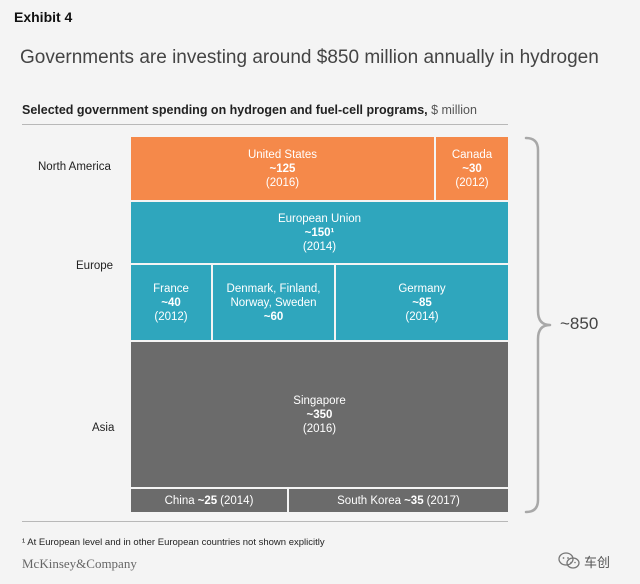 Image resolution: width=640 pixels, height=584 pixels. What do you see at coordinates (422, 288) in the screenshot?
I see `block-name: Germany` at bounding box center [422, 288].